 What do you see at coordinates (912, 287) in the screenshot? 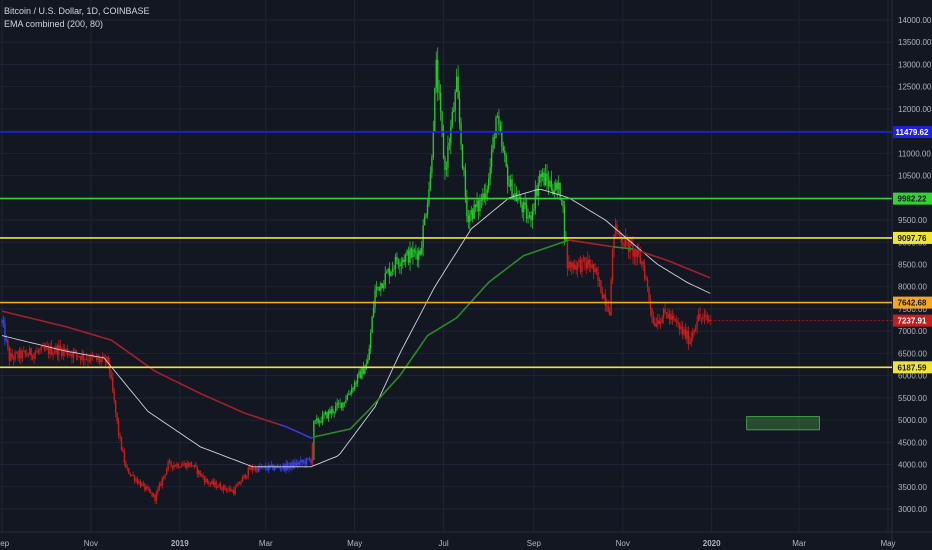
I see `y-tick-label: 8000.00` at bounding box center [912, 287].